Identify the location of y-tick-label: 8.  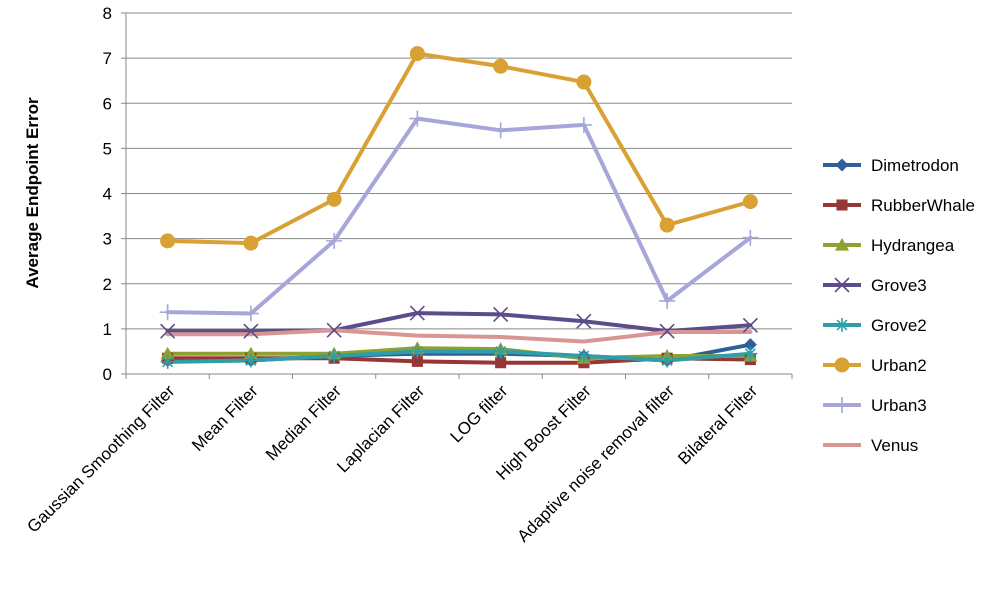
(107, 13).